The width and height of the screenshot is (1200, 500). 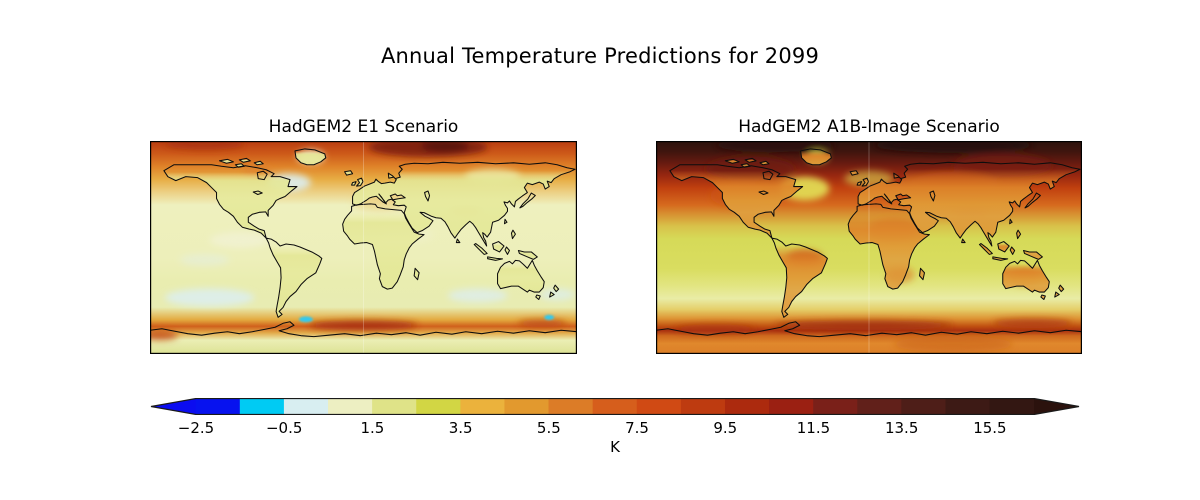 I want to click on colorbar-tick-labels: −2.5 −0.5 1.5 3.5 5.5 7.5 9.5 11.5 13.5 15.5, so click(x=615, y=428).